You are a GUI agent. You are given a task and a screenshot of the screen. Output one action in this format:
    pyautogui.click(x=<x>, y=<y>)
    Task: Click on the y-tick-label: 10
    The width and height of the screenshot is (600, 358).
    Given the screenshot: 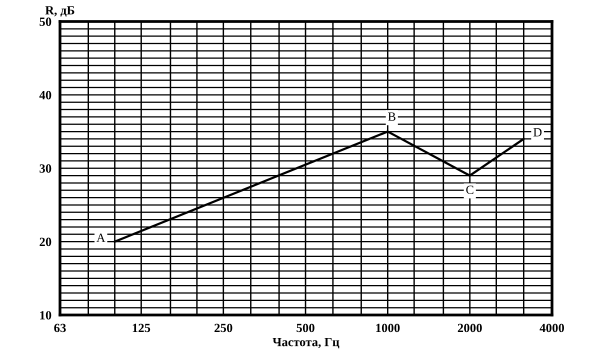 What is the action you would take?
    pyautogui.click(x=46, y=315)
    